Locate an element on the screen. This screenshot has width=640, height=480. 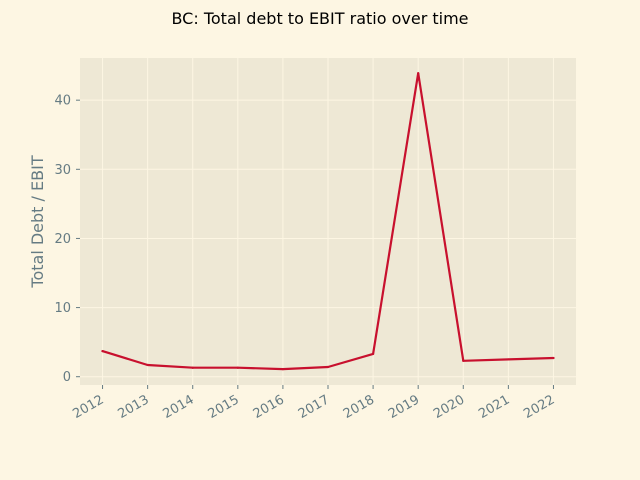
chart-title: BC: Total debt to EBIT ratio over time is located at coordinates (319, 18).